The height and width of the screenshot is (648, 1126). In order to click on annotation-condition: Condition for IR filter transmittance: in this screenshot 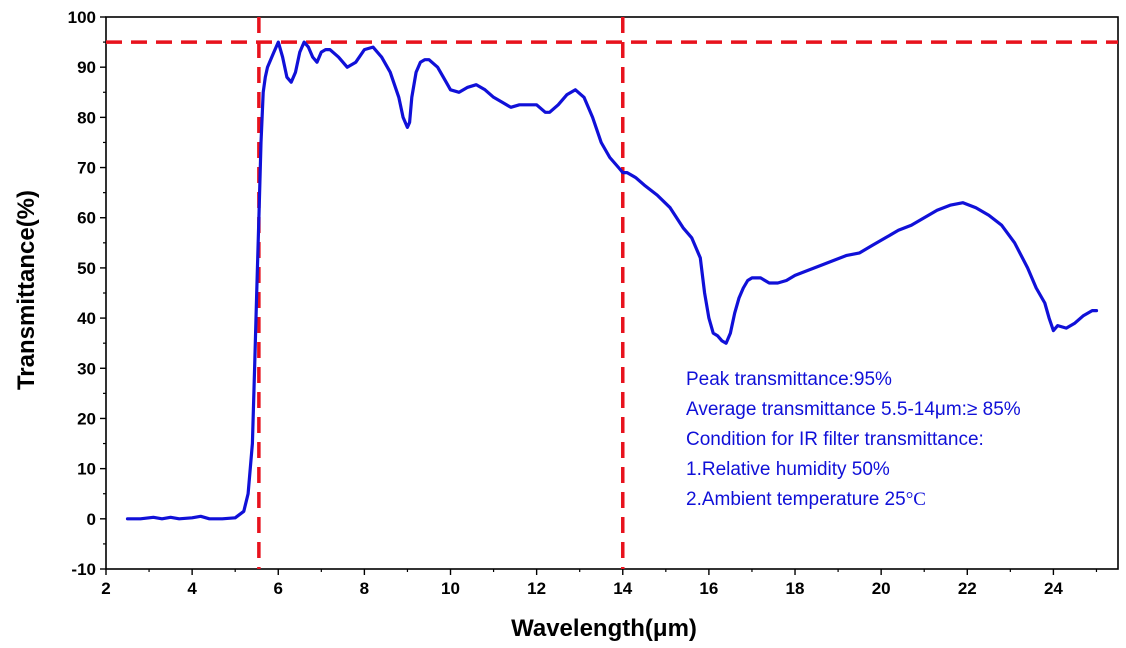, I will do `click(835, 439)`.